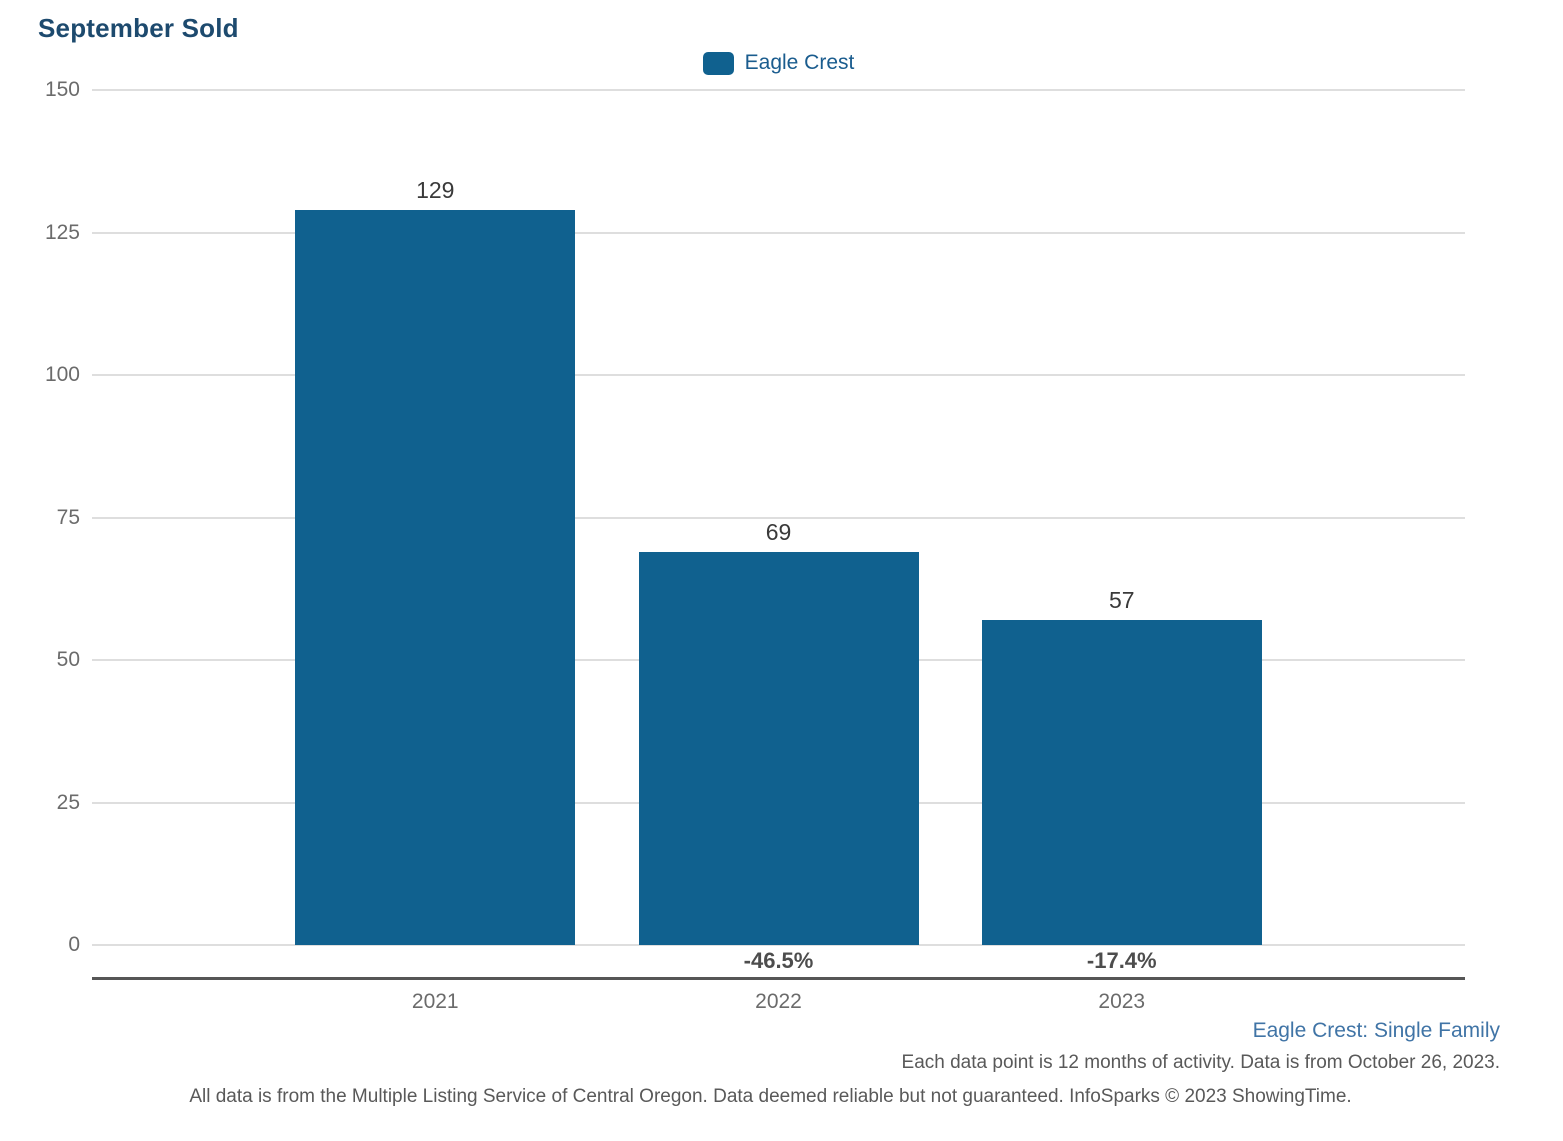 The image size is (1563, 1141). I want to click on x-tick-label-2022: 2022, so click(778, 1001).